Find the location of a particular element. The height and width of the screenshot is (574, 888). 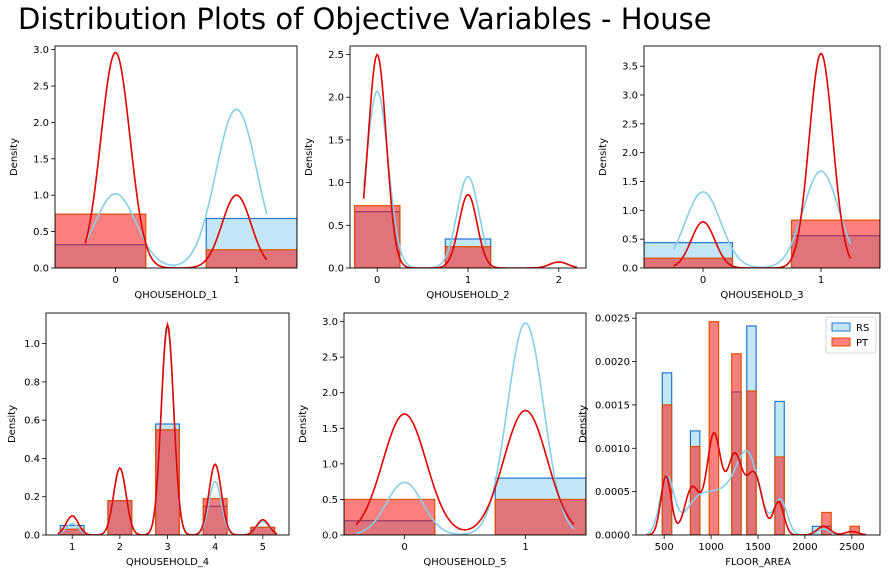

legend-swatch-pt is located at coordinates (841, 342).